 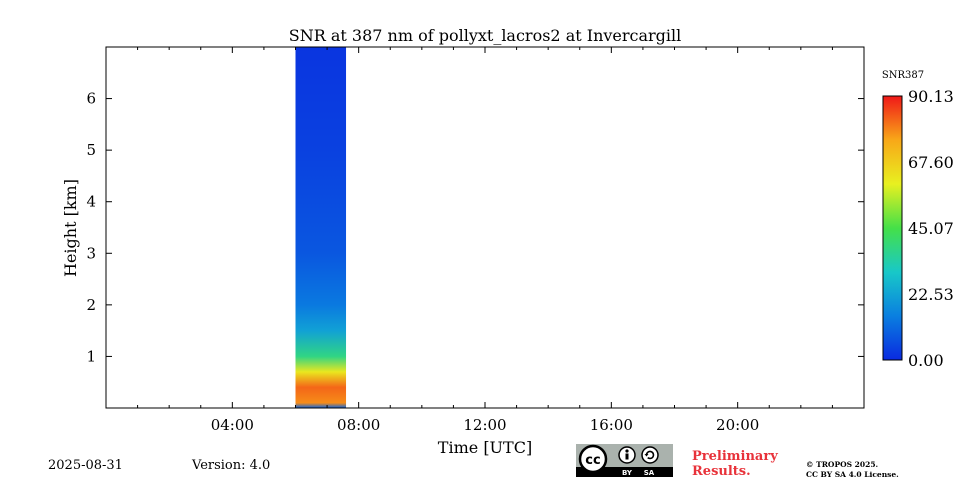 What do you see at coordinates (485, 447) in the screenshot?
I see `x-axis-label: Time [UTC]` at bounding box center [485, 447].